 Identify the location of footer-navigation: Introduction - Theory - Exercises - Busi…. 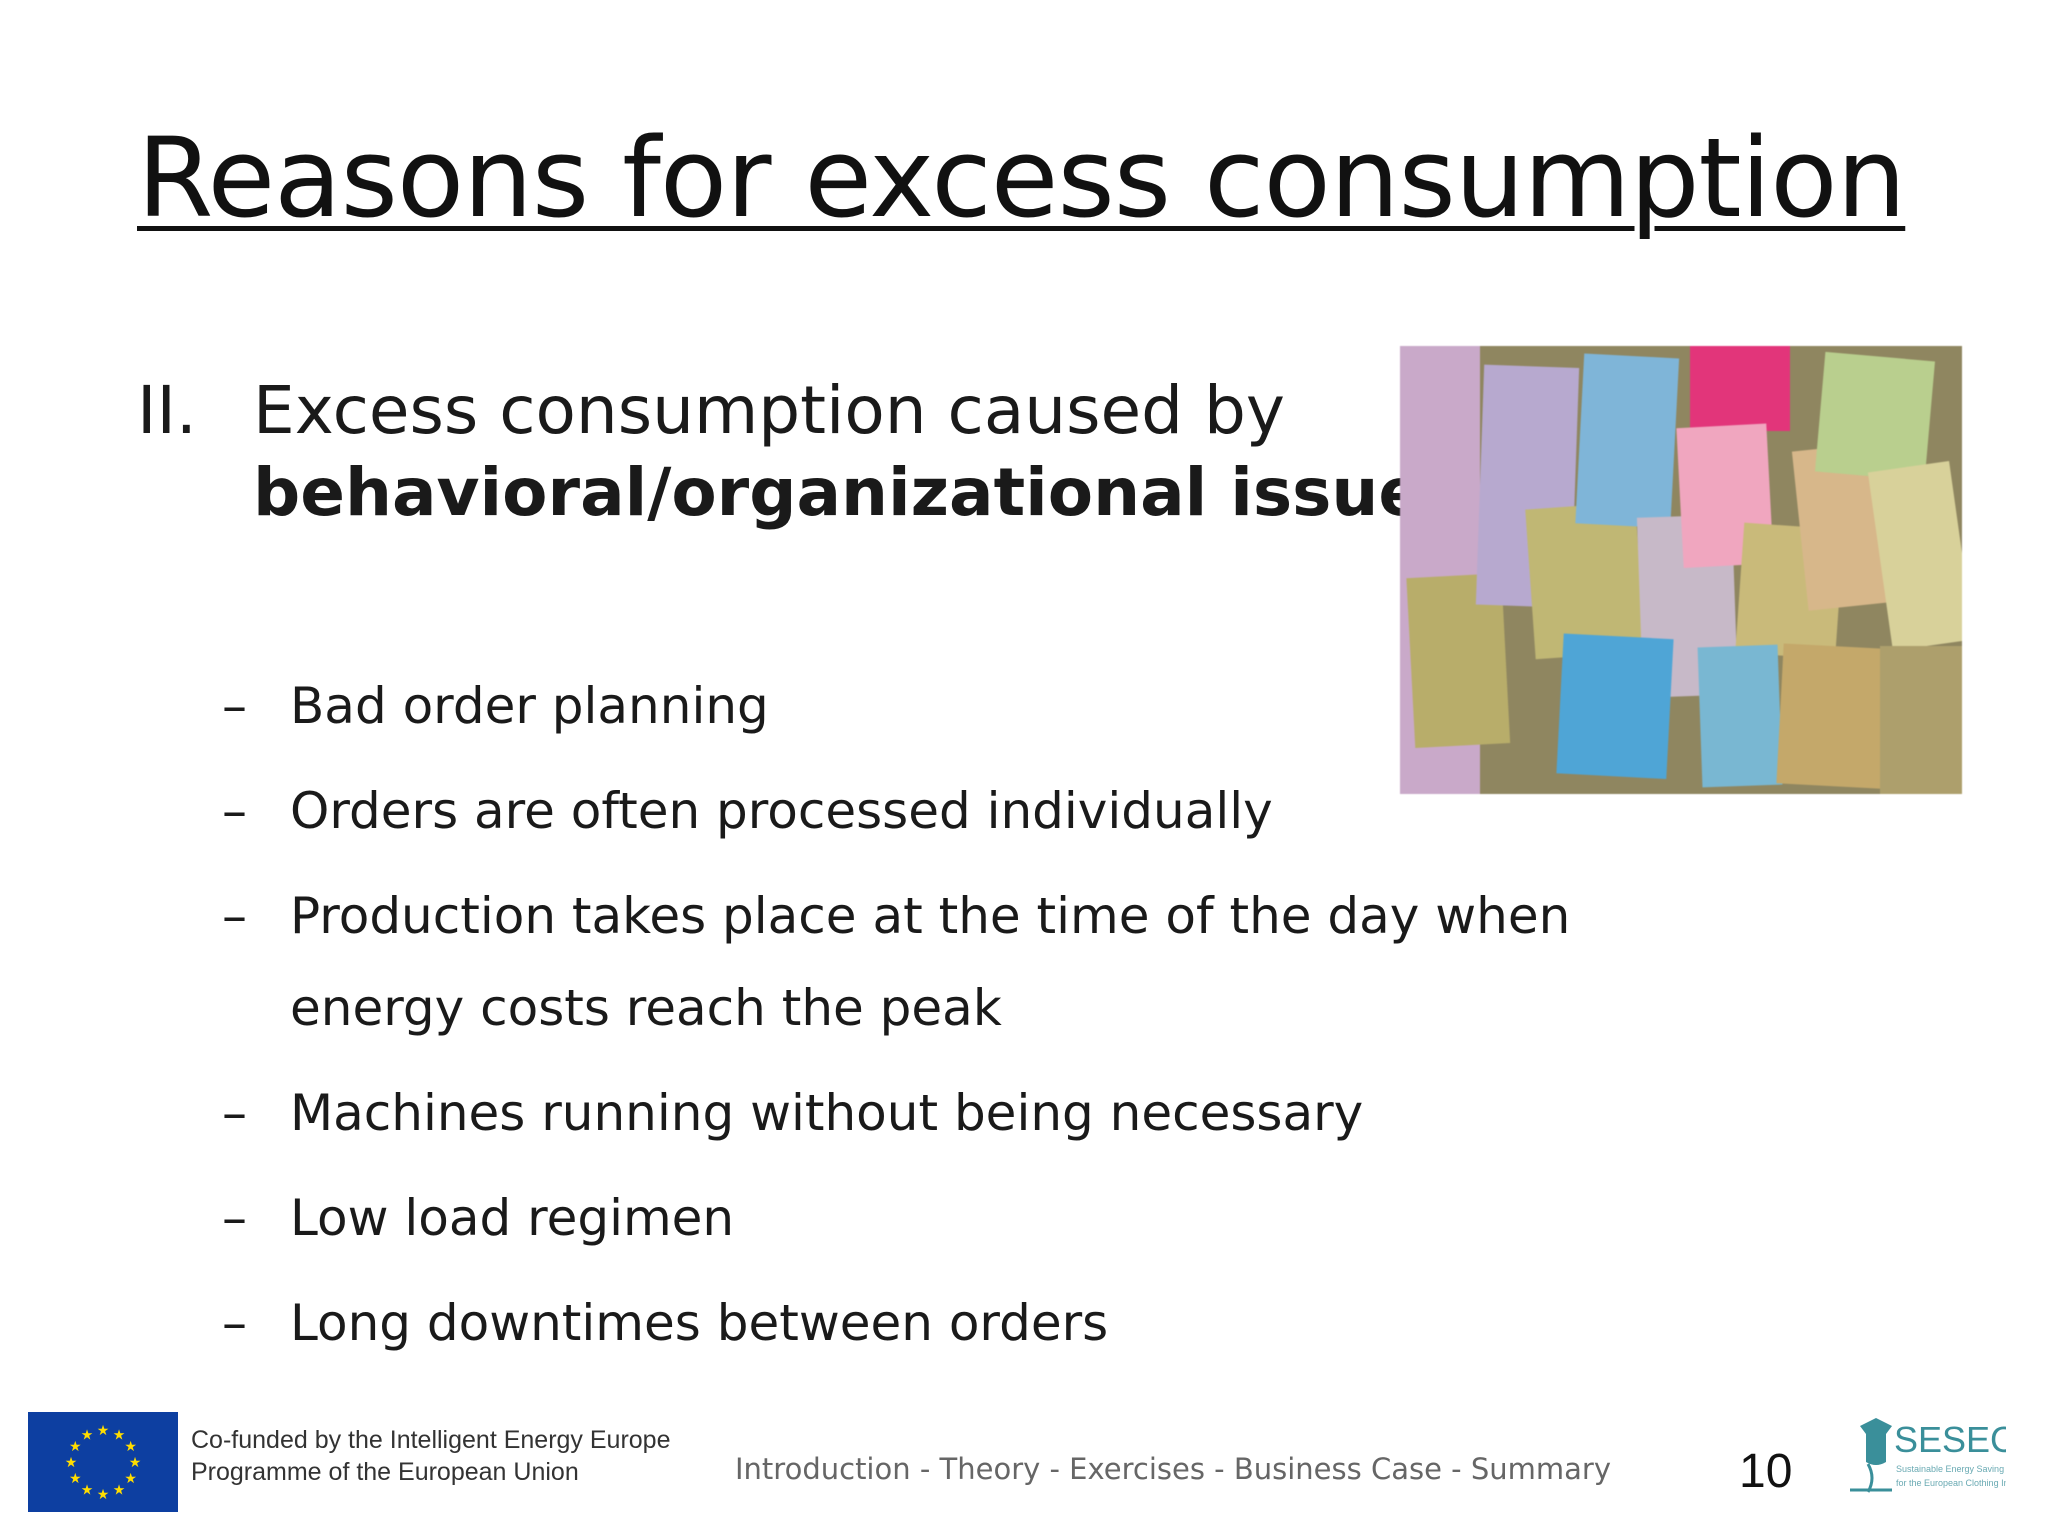
(1173, 1469).